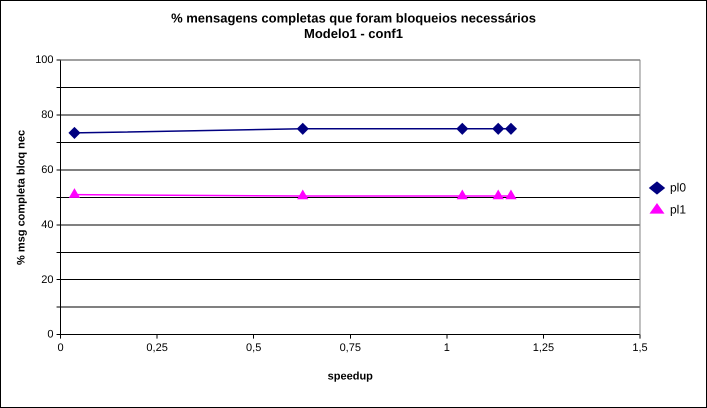 The image size is (707, 408). Describe the element at coordinates (47, 115) in the screenshot. I see `y-tick-label: 80` at that location.